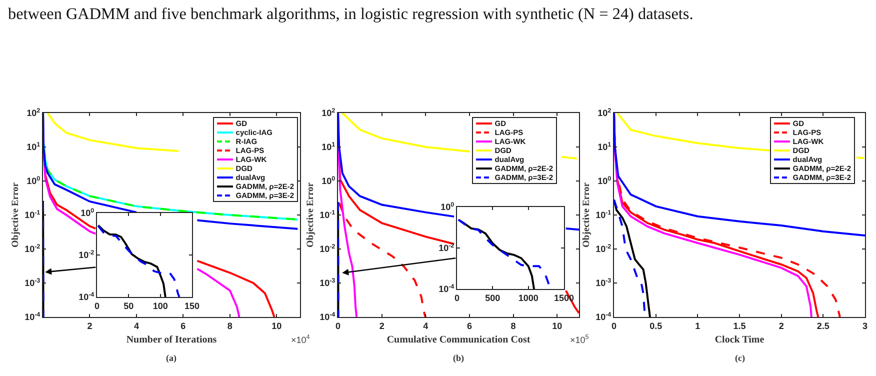  What do you see at coordinates (458, 340) in the screenshot?
I see `x-axis-title: Cumulative Communication Cost` at bounding box center [458, 340].